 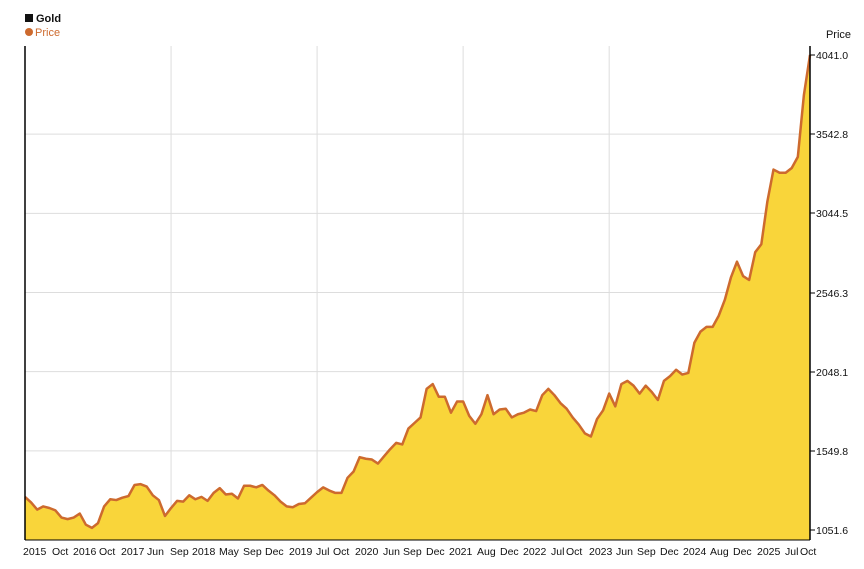 I want to click on y-tick-label: 2546.3, so click(x=832, y=294).